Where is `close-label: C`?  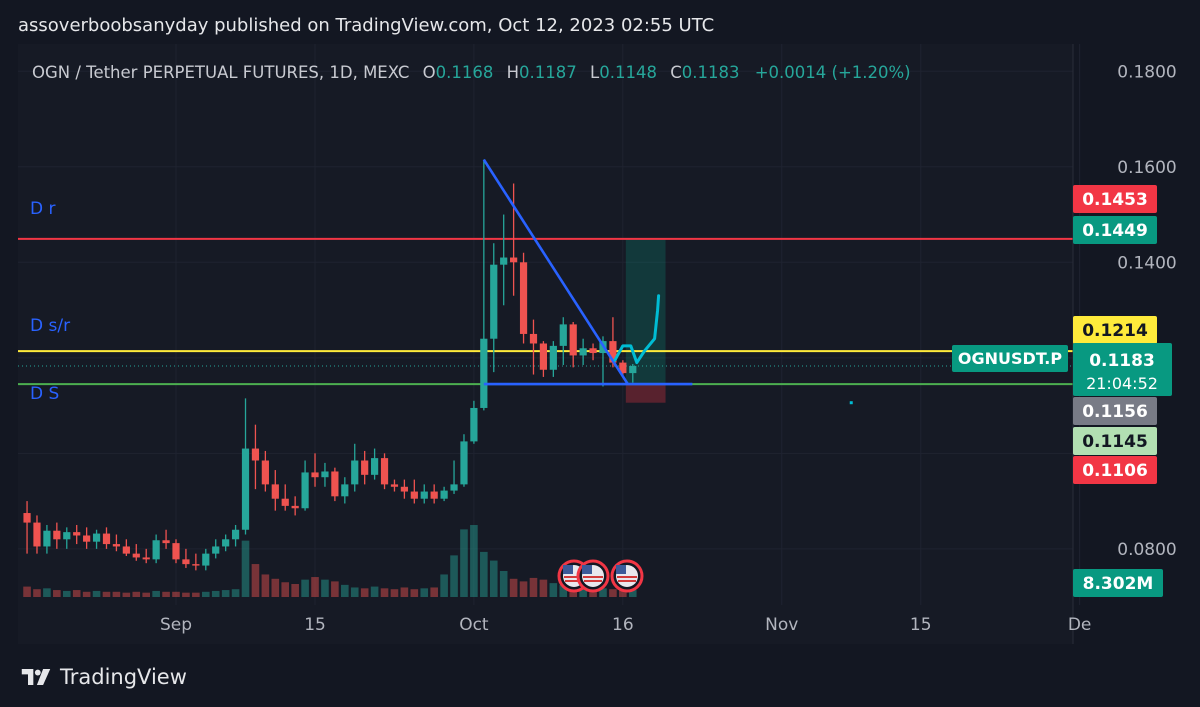 close-label: C is located at coordinates (676, 72).